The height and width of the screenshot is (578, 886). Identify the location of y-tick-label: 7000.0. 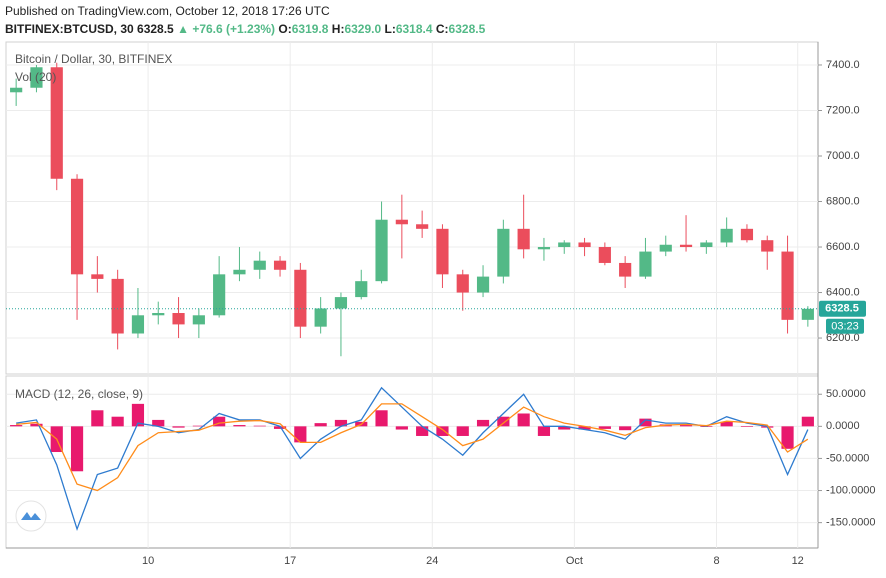
(843, 156).